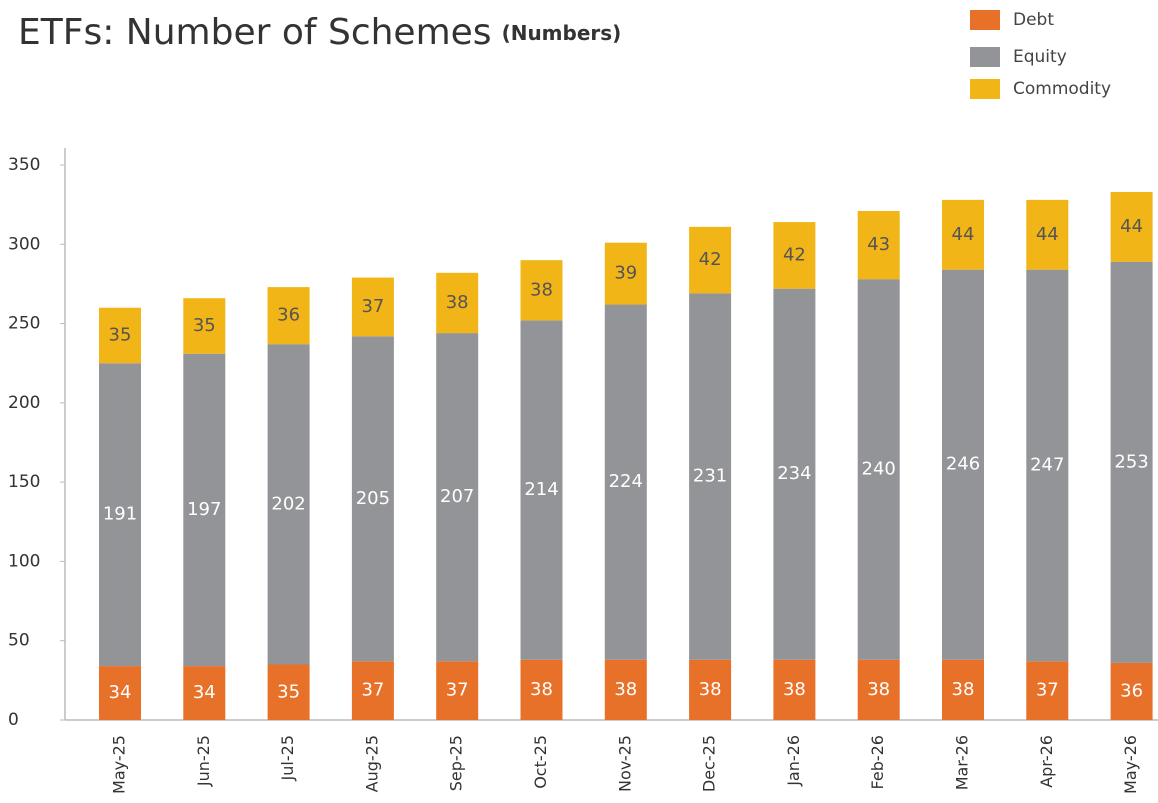 This screenshot has width=1158, height=803. I want to click on x-tick-label: Jan-26, so click(793, 761).